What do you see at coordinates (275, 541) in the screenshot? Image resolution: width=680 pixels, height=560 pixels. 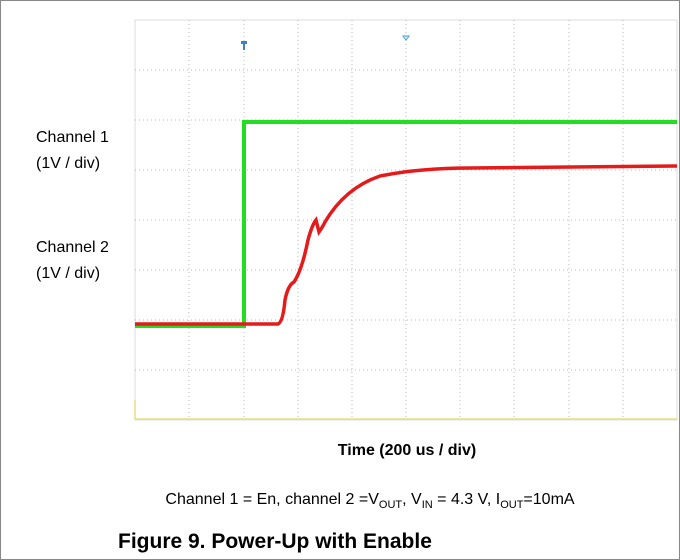 I see `figure-title: Figure 9. Power-Up with Enable` at bounding box center [275, 541].